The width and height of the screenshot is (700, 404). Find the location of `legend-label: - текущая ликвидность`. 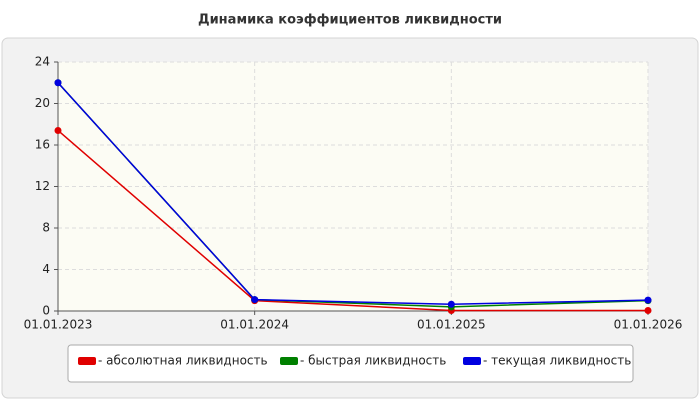

legend-label: - текущая ликвидность is located at coordinates (557, 361).